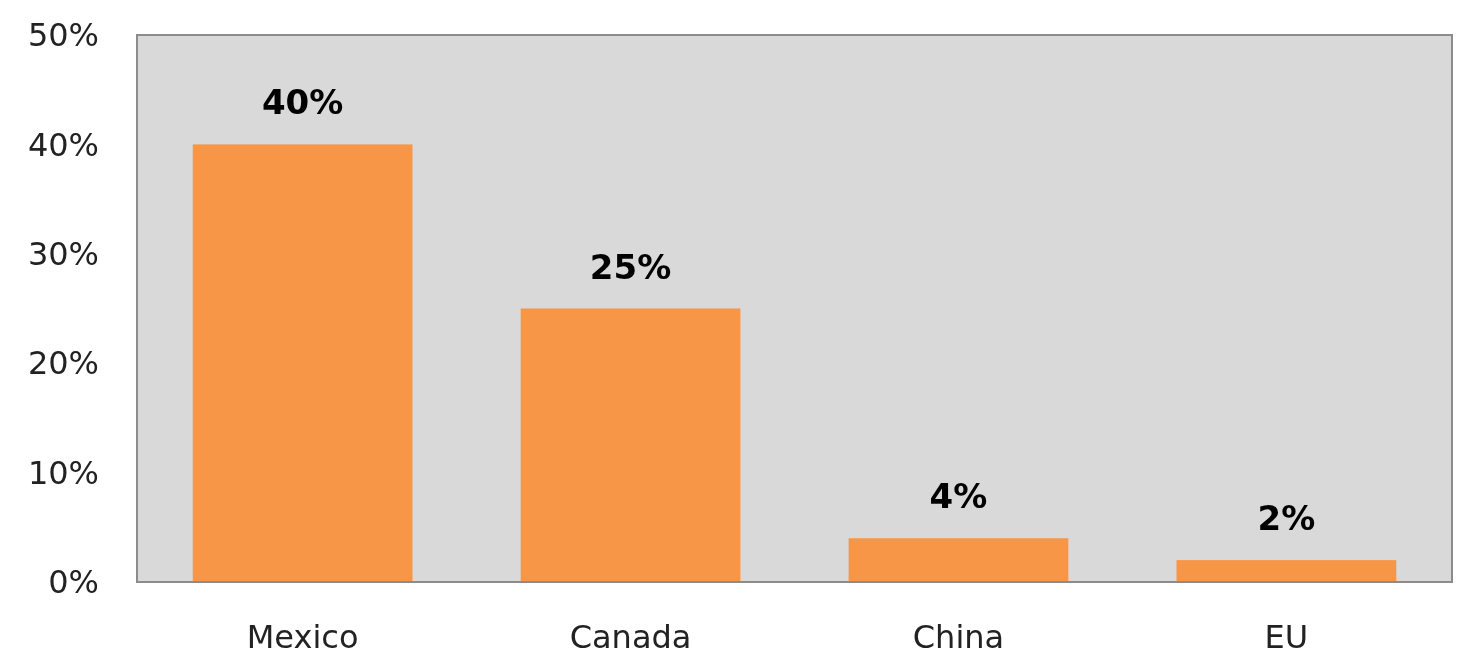  Describe the element at coordinates (630, 266) in the screenshot. I see `data-label: 25%` at that location.